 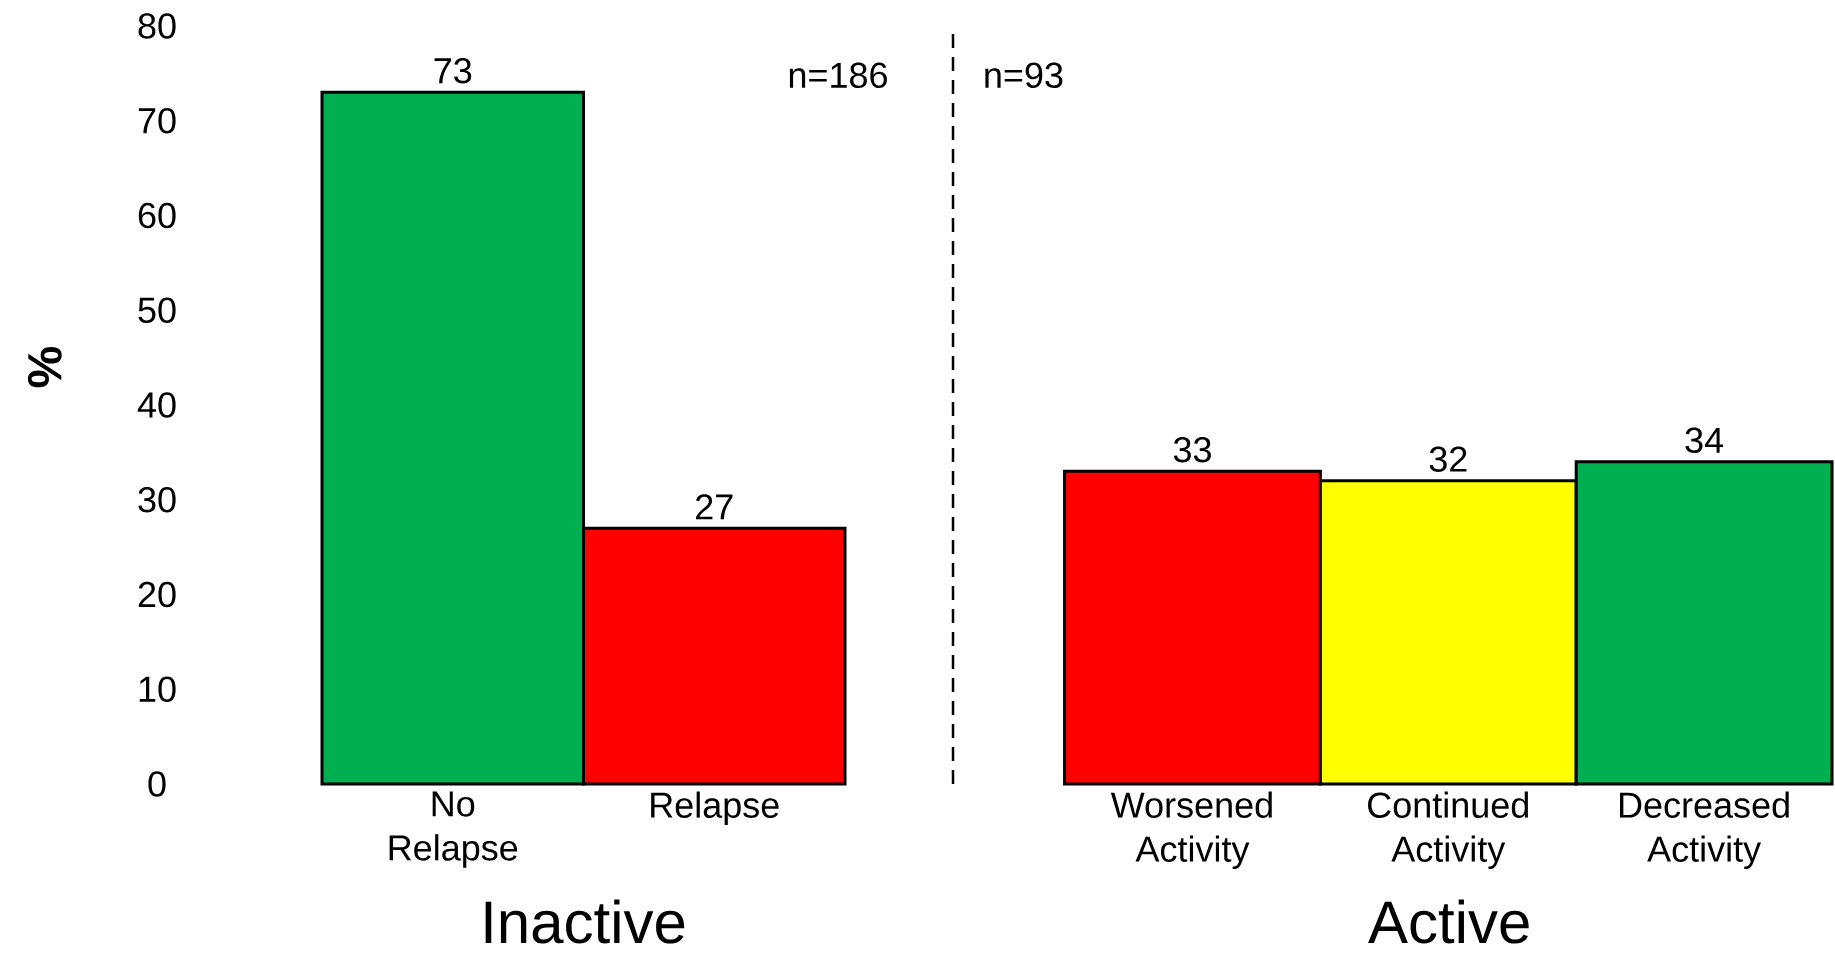 I want to click on y-tick-label: 70, so click(x=157, y=121).